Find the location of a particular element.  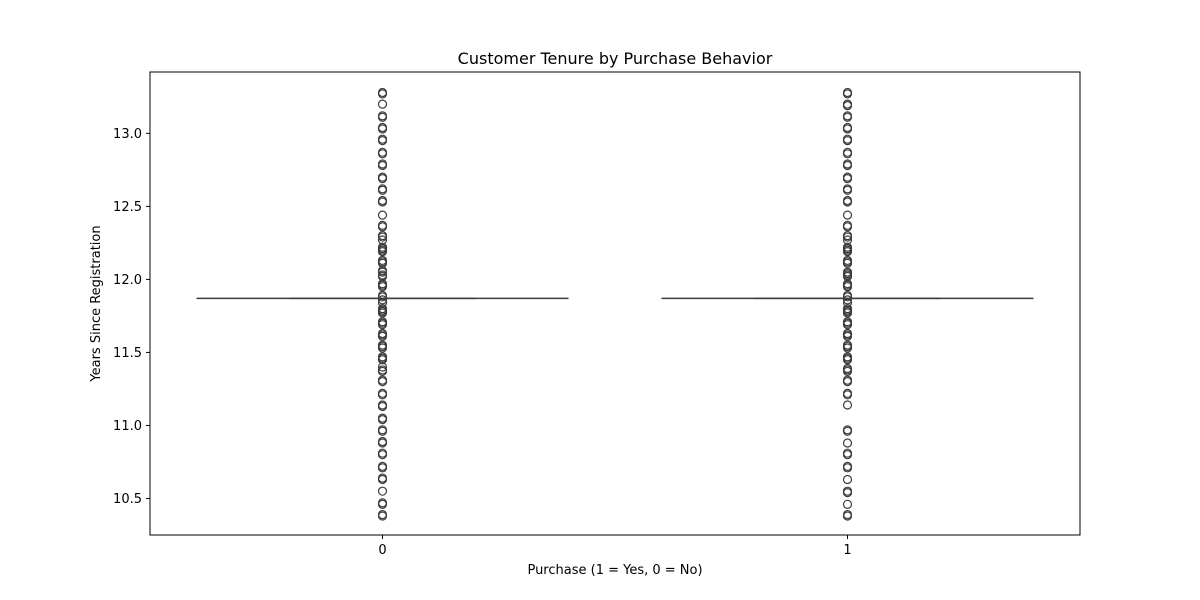

y-tick-label: 12.5 is located at coordinates (127, 207).